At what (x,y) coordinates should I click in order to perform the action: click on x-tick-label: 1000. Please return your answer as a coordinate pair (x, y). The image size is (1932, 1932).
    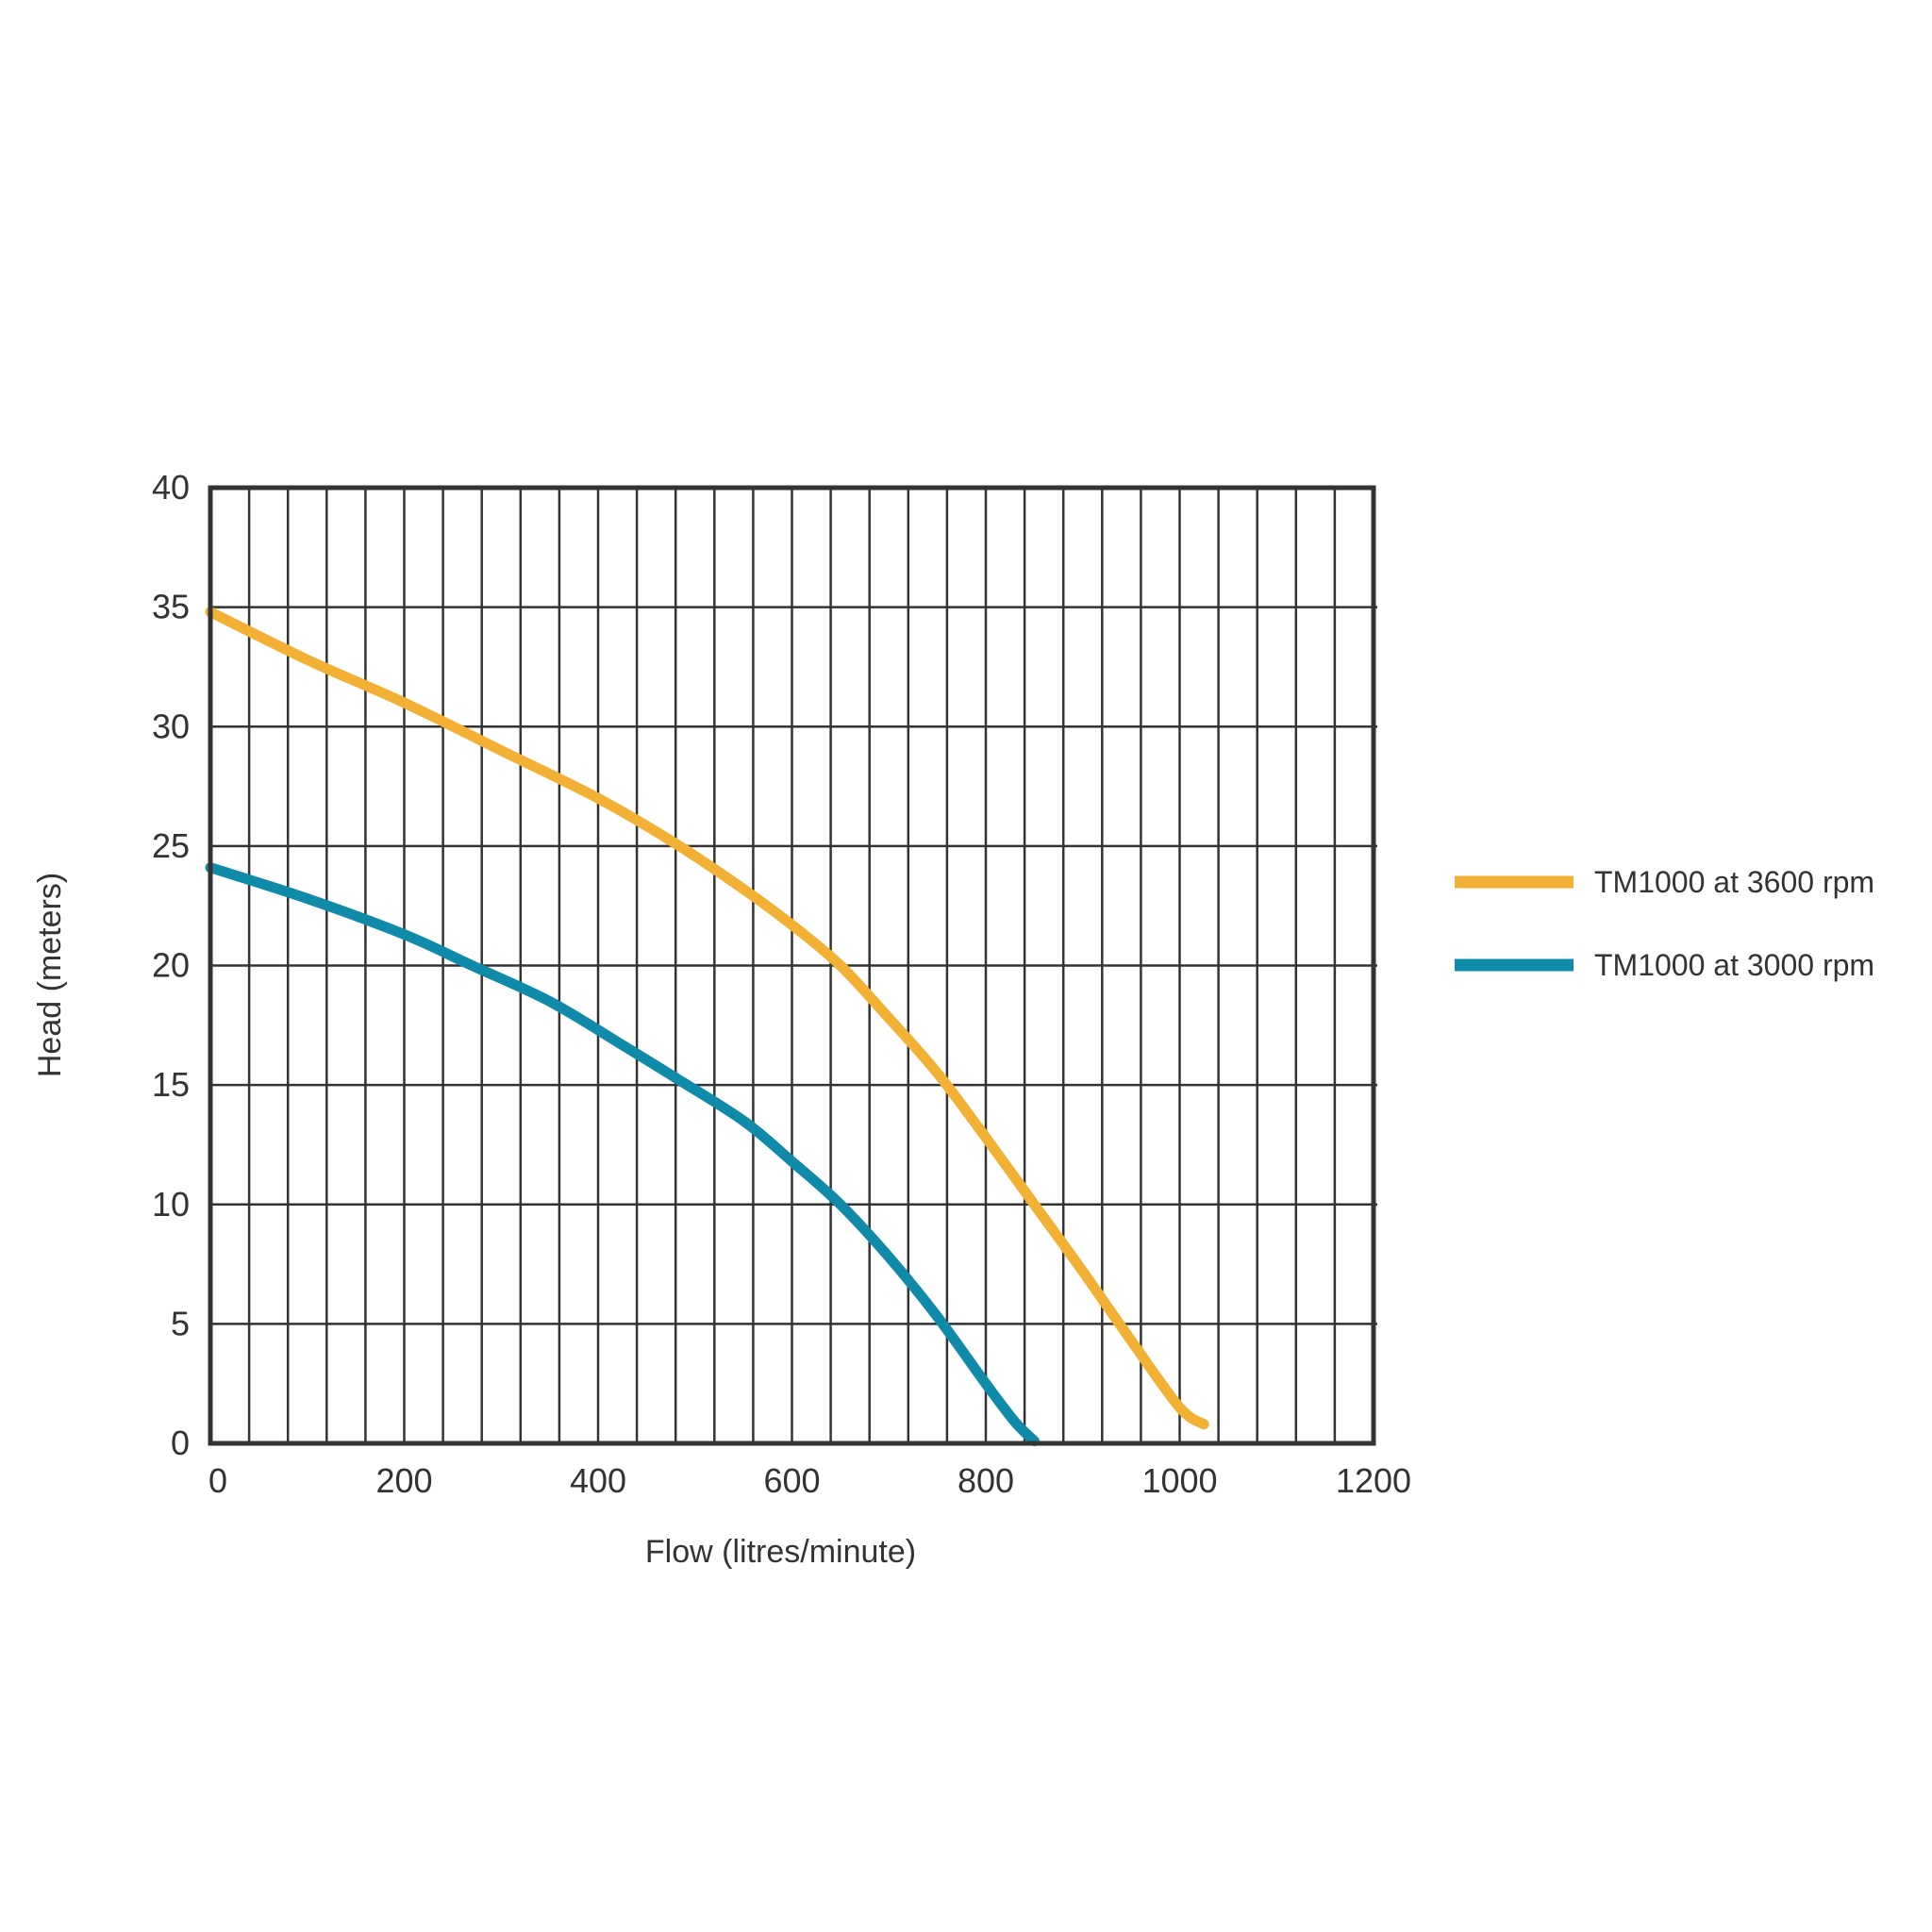
    Looking at the image, I should click on (1179, 1481).